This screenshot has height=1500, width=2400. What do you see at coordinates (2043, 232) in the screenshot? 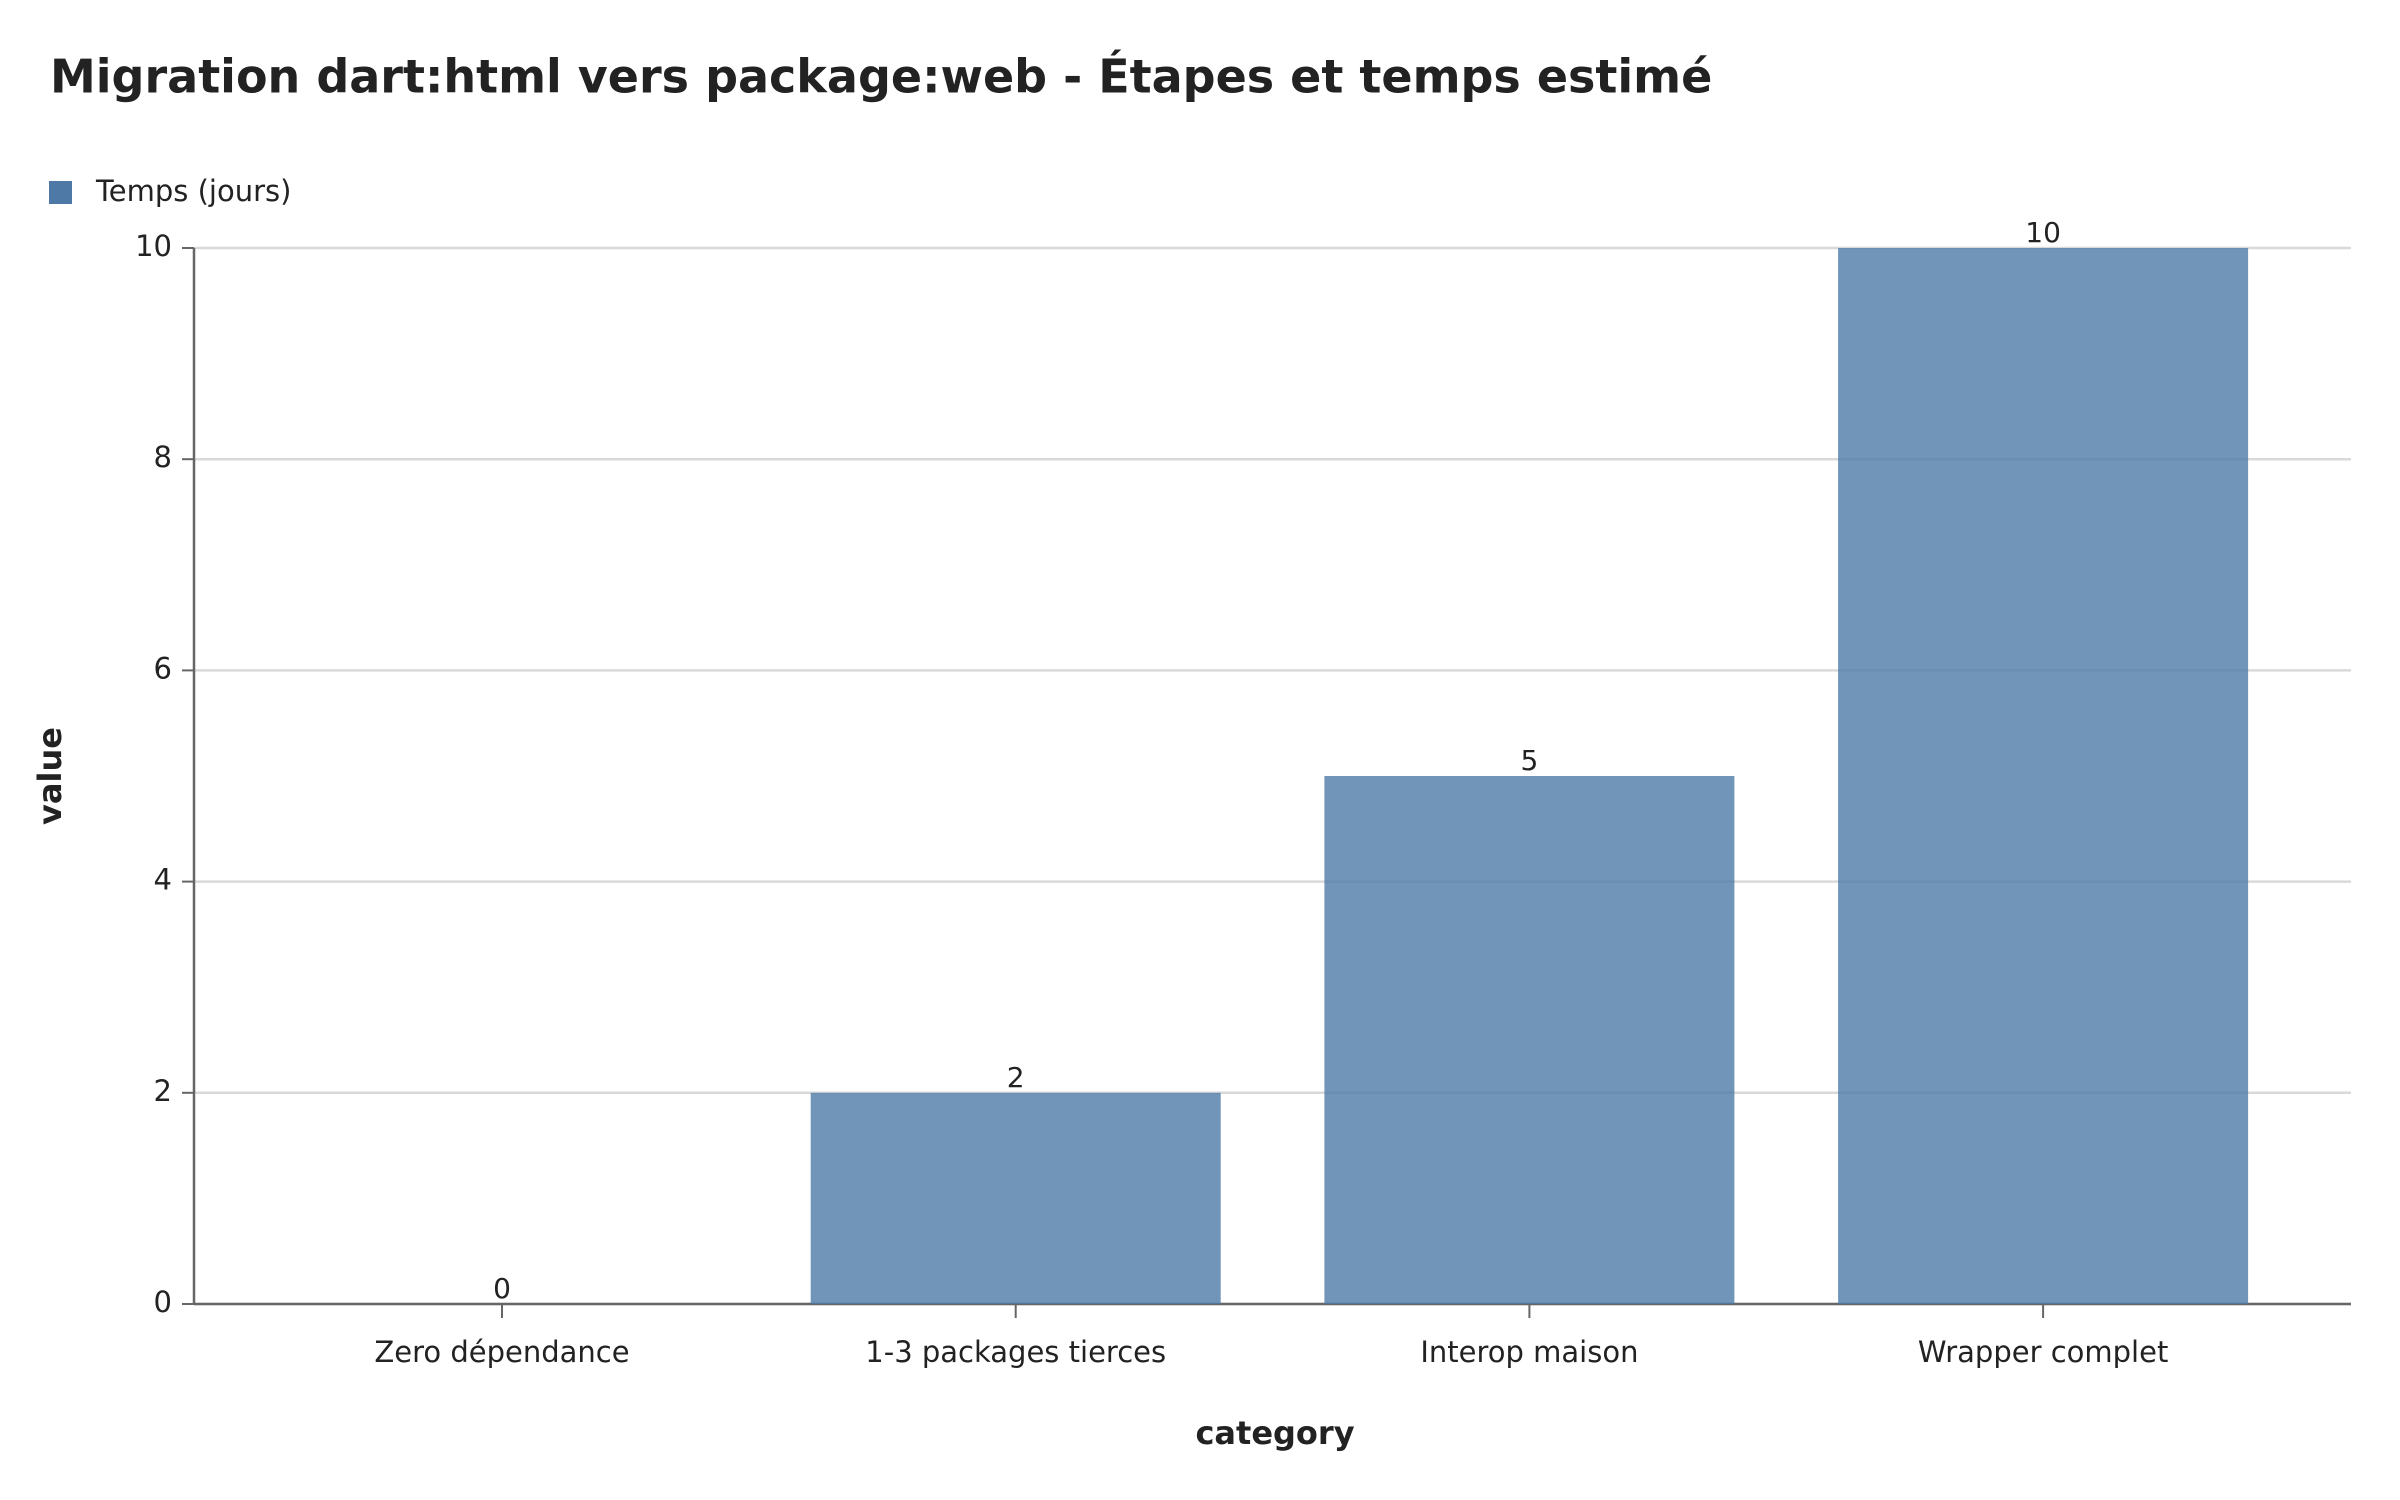
I see `value-label: 10` at bounding box center [2043, 232].